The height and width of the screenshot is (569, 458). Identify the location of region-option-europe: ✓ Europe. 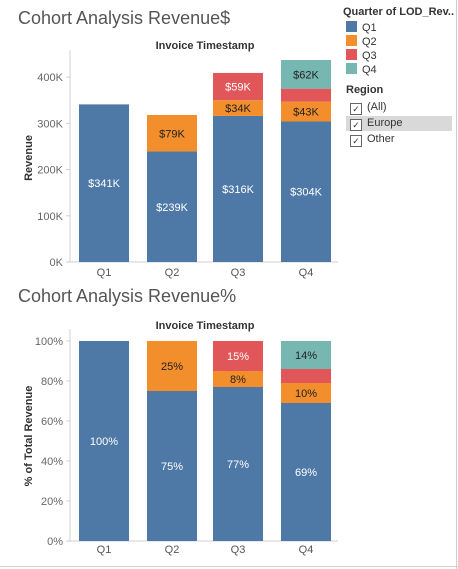
(399, 123).